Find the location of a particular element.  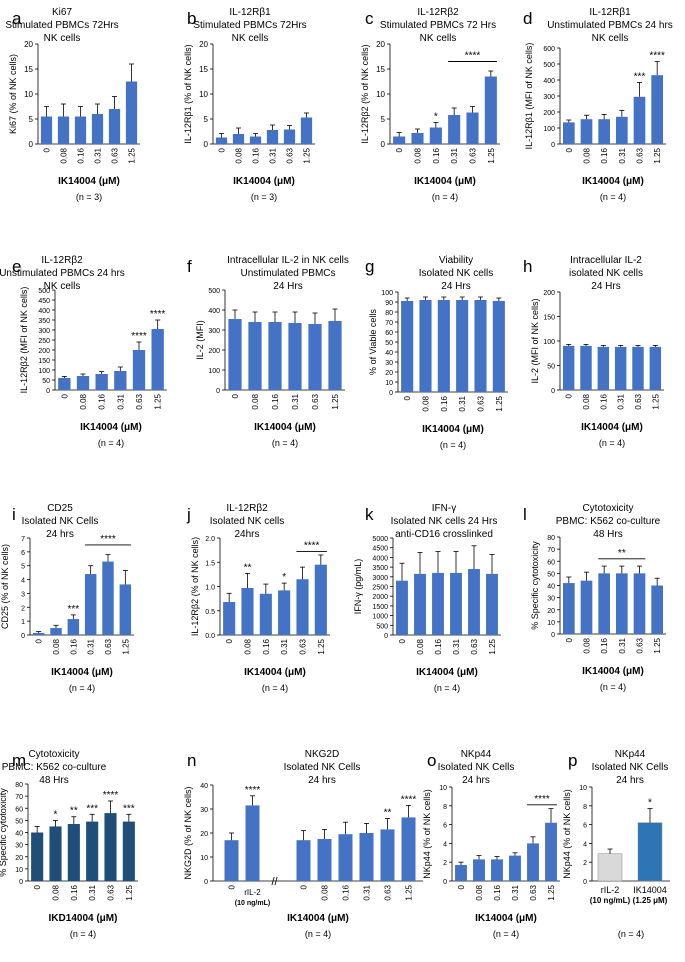

y-tick-label: 5000 is located at coordinates (380, 539).